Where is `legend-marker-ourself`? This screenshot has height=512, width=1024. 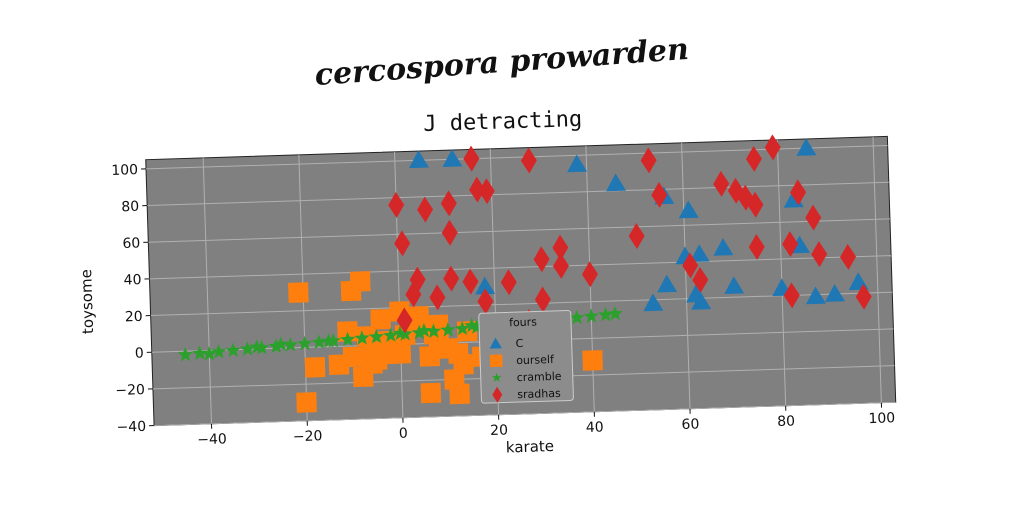
legend-marker-ourself is located at coordinates (496, 361).